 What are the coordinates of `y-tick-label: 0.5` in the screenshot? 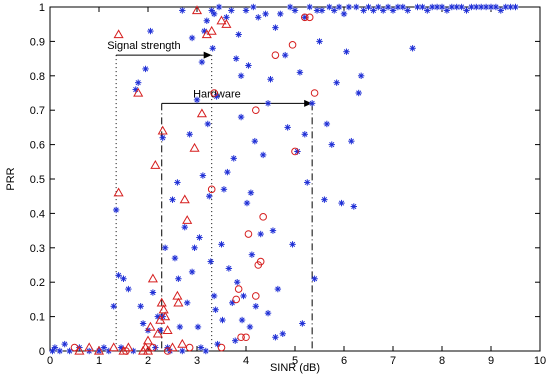 It's located at (37, 180).